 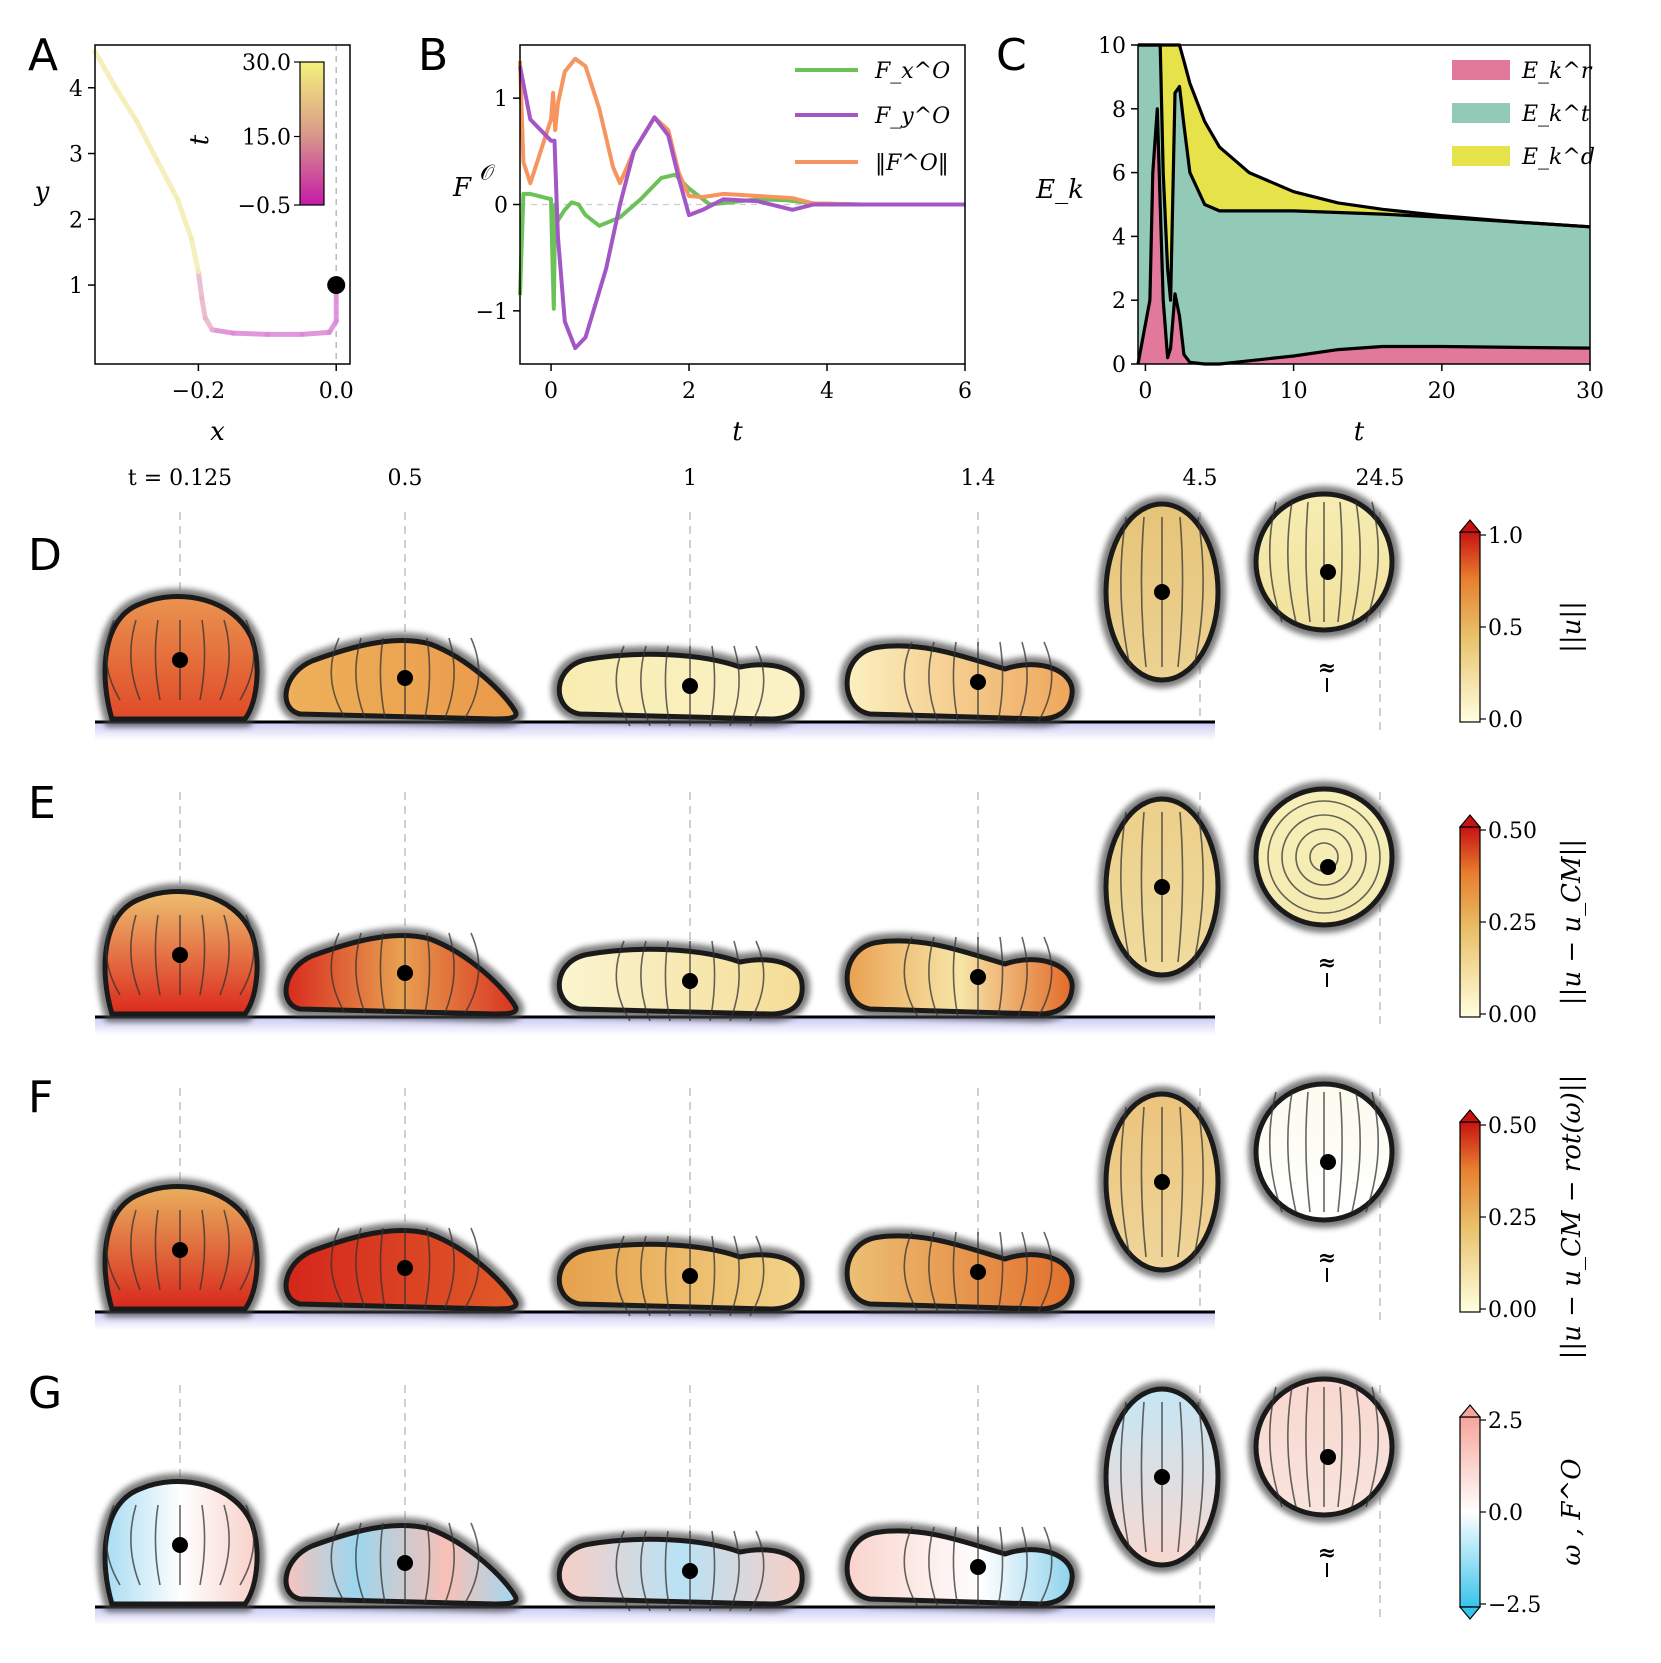 What do you see at coordinates (655, 1616) in the screenshot?
I see `wall-shade` at bounding box center [655, 1616].